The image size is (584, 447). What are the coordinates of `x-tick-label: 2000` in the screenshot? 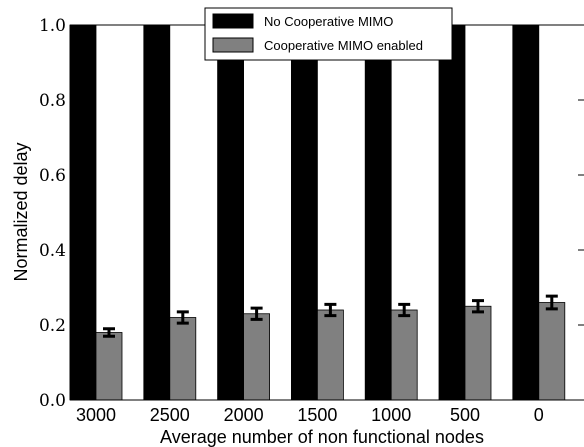 It's located at (244, 415).